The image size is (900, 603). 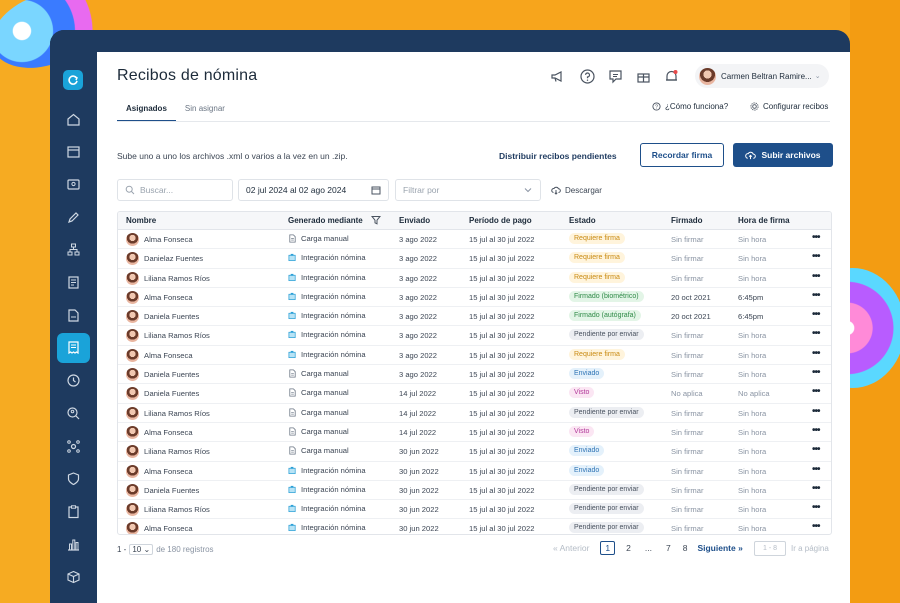 What do you see at coordinates (576, 190) in the screenshot?
I see `download-button: Descargar` at bounding box center [576, 190].